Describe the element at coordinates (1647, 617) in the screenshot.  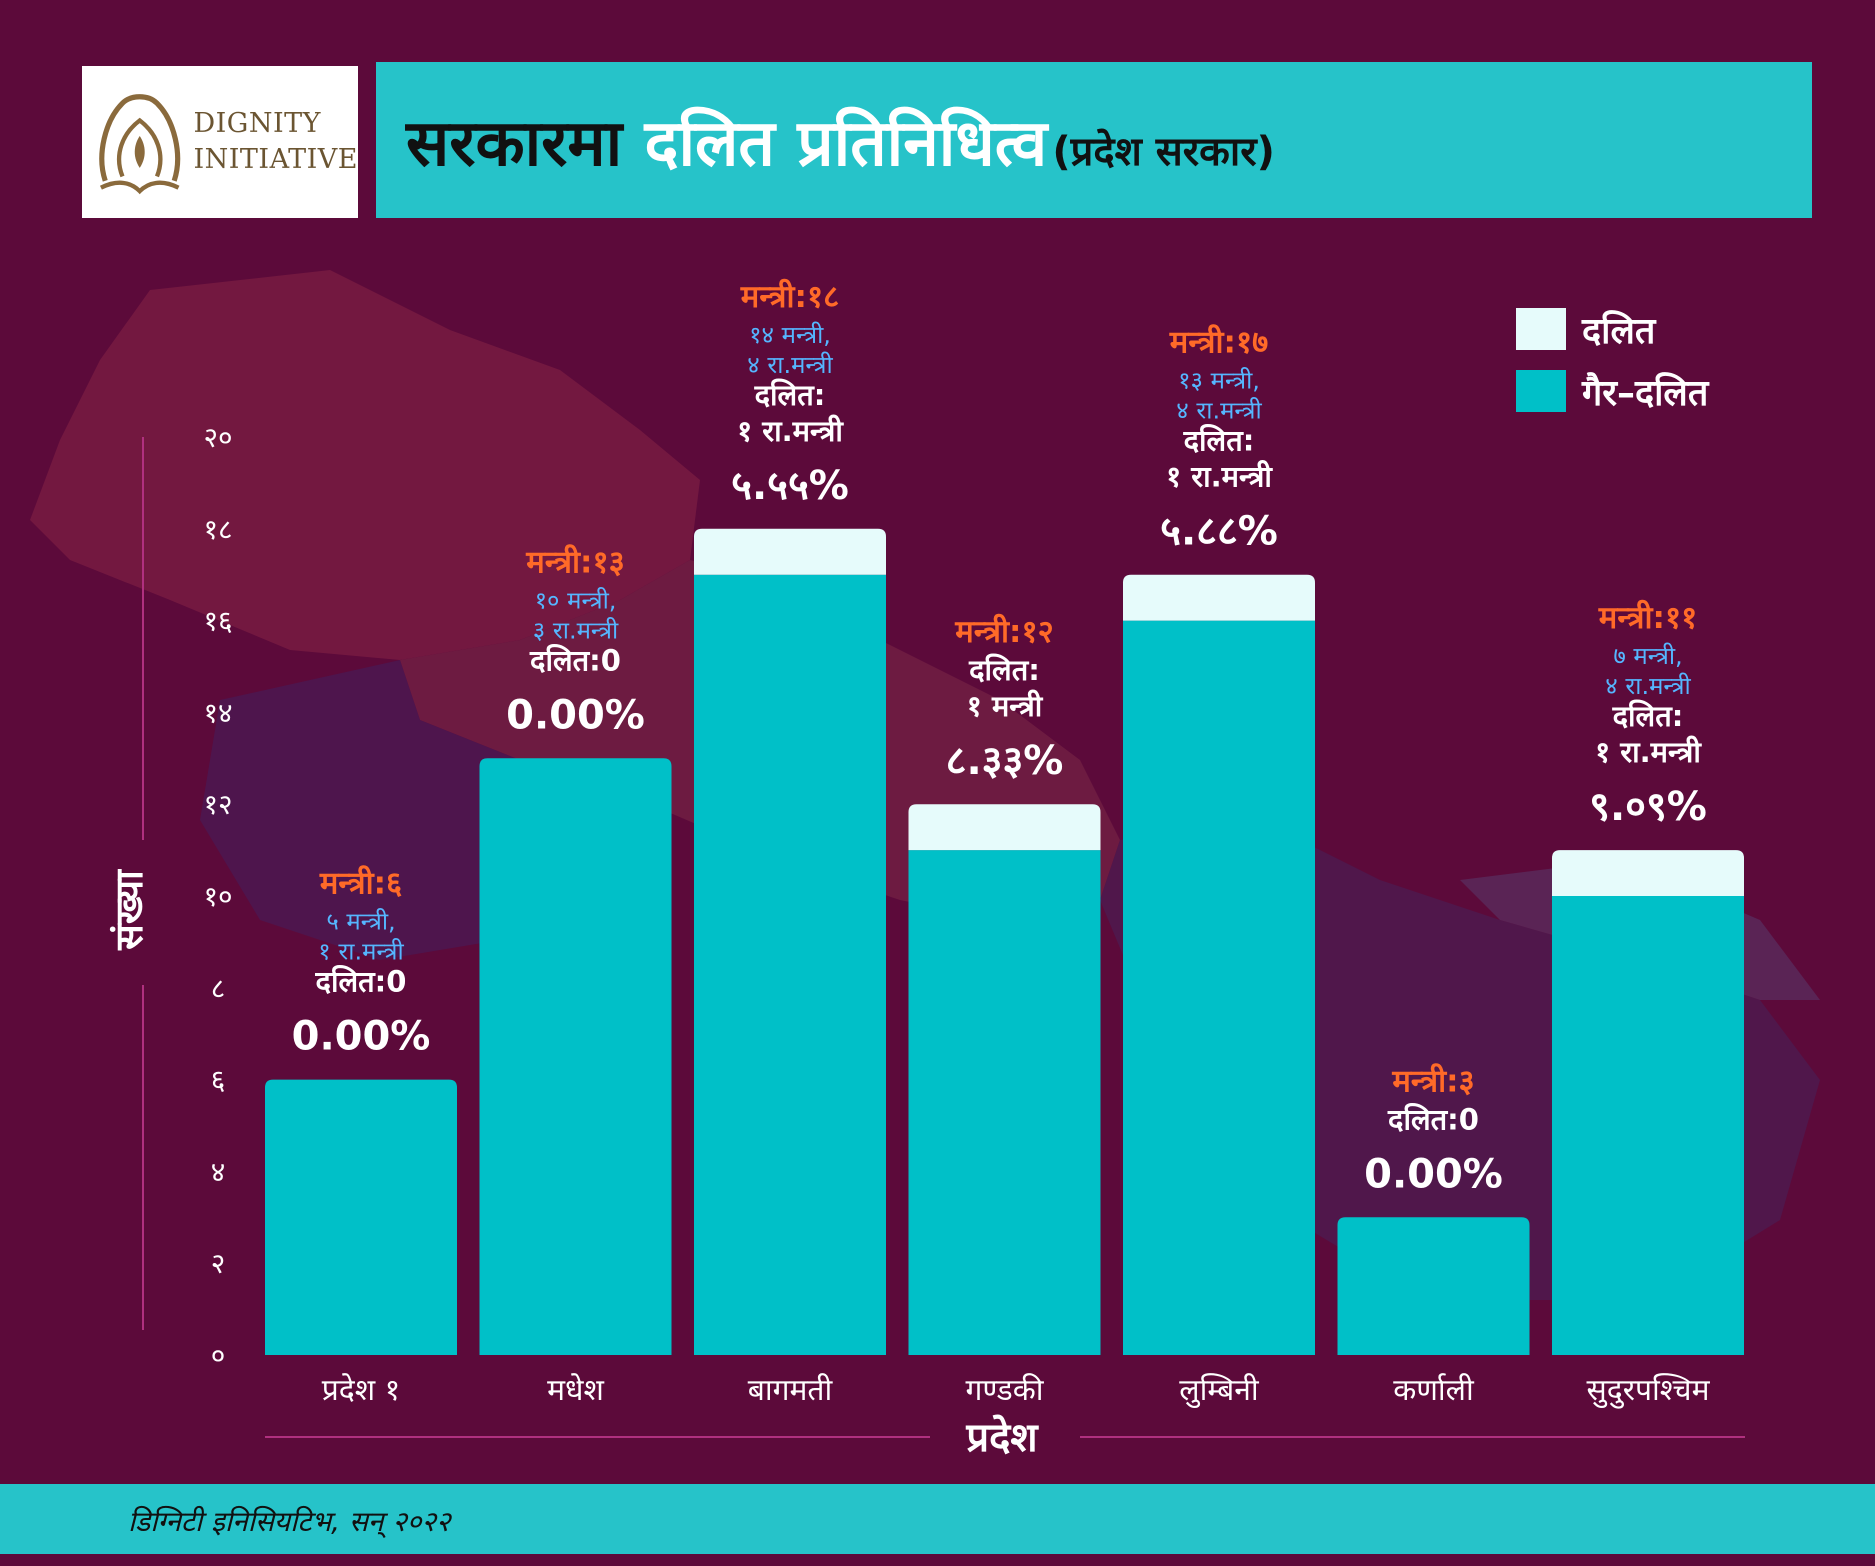
I see `minister-count-label: मन्त्री:११` at that location.